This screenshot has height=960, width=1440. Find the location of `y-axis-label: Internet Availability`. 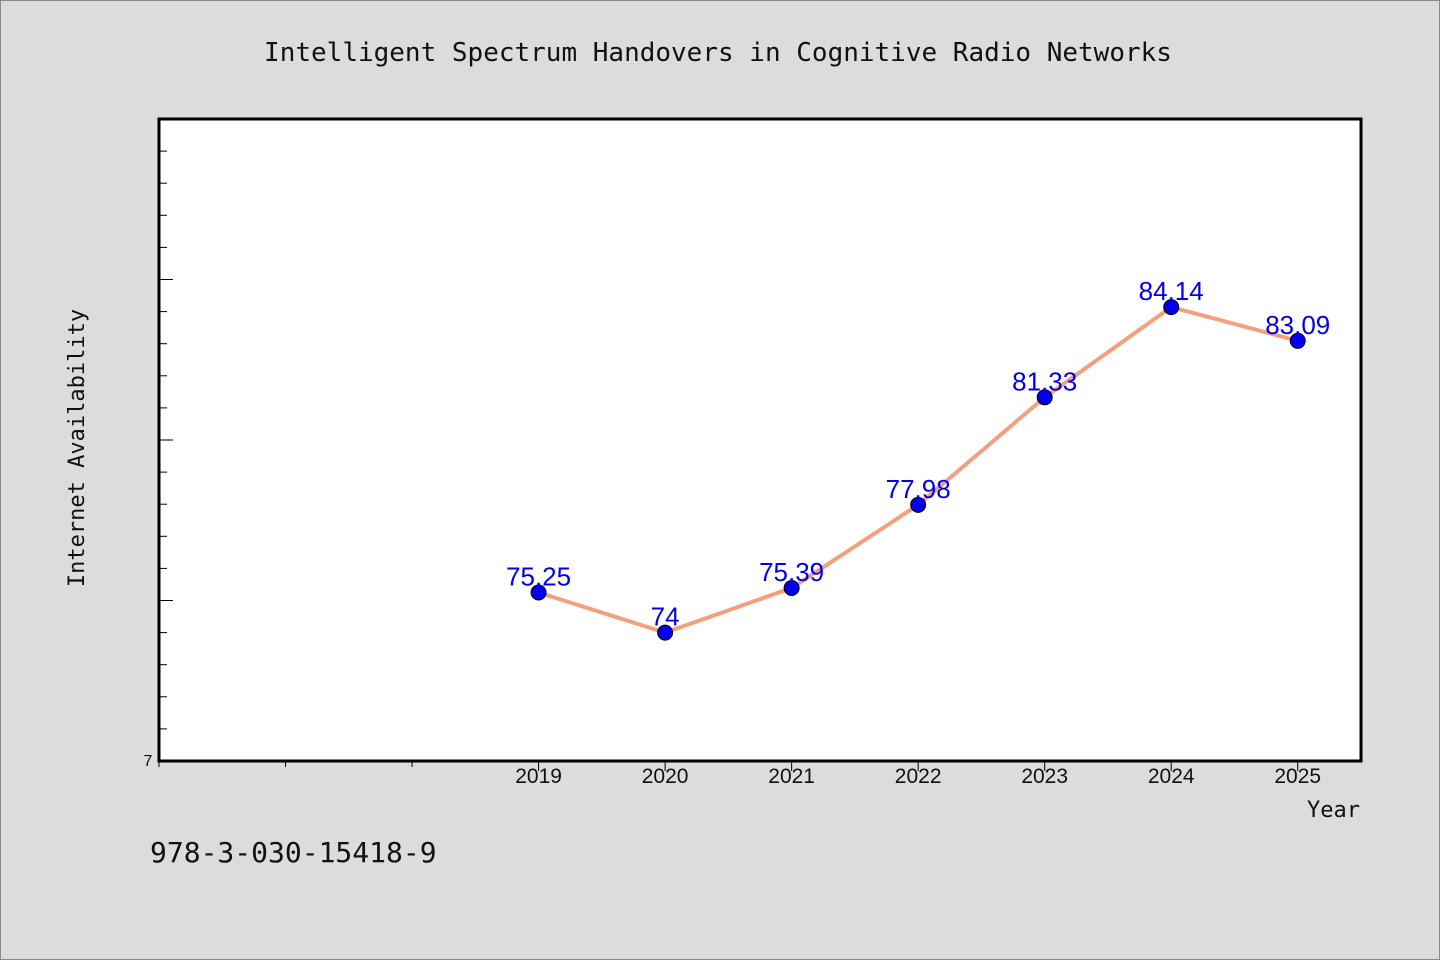

y-axis-label: Internet Availability is located at coordinates (77, 448).